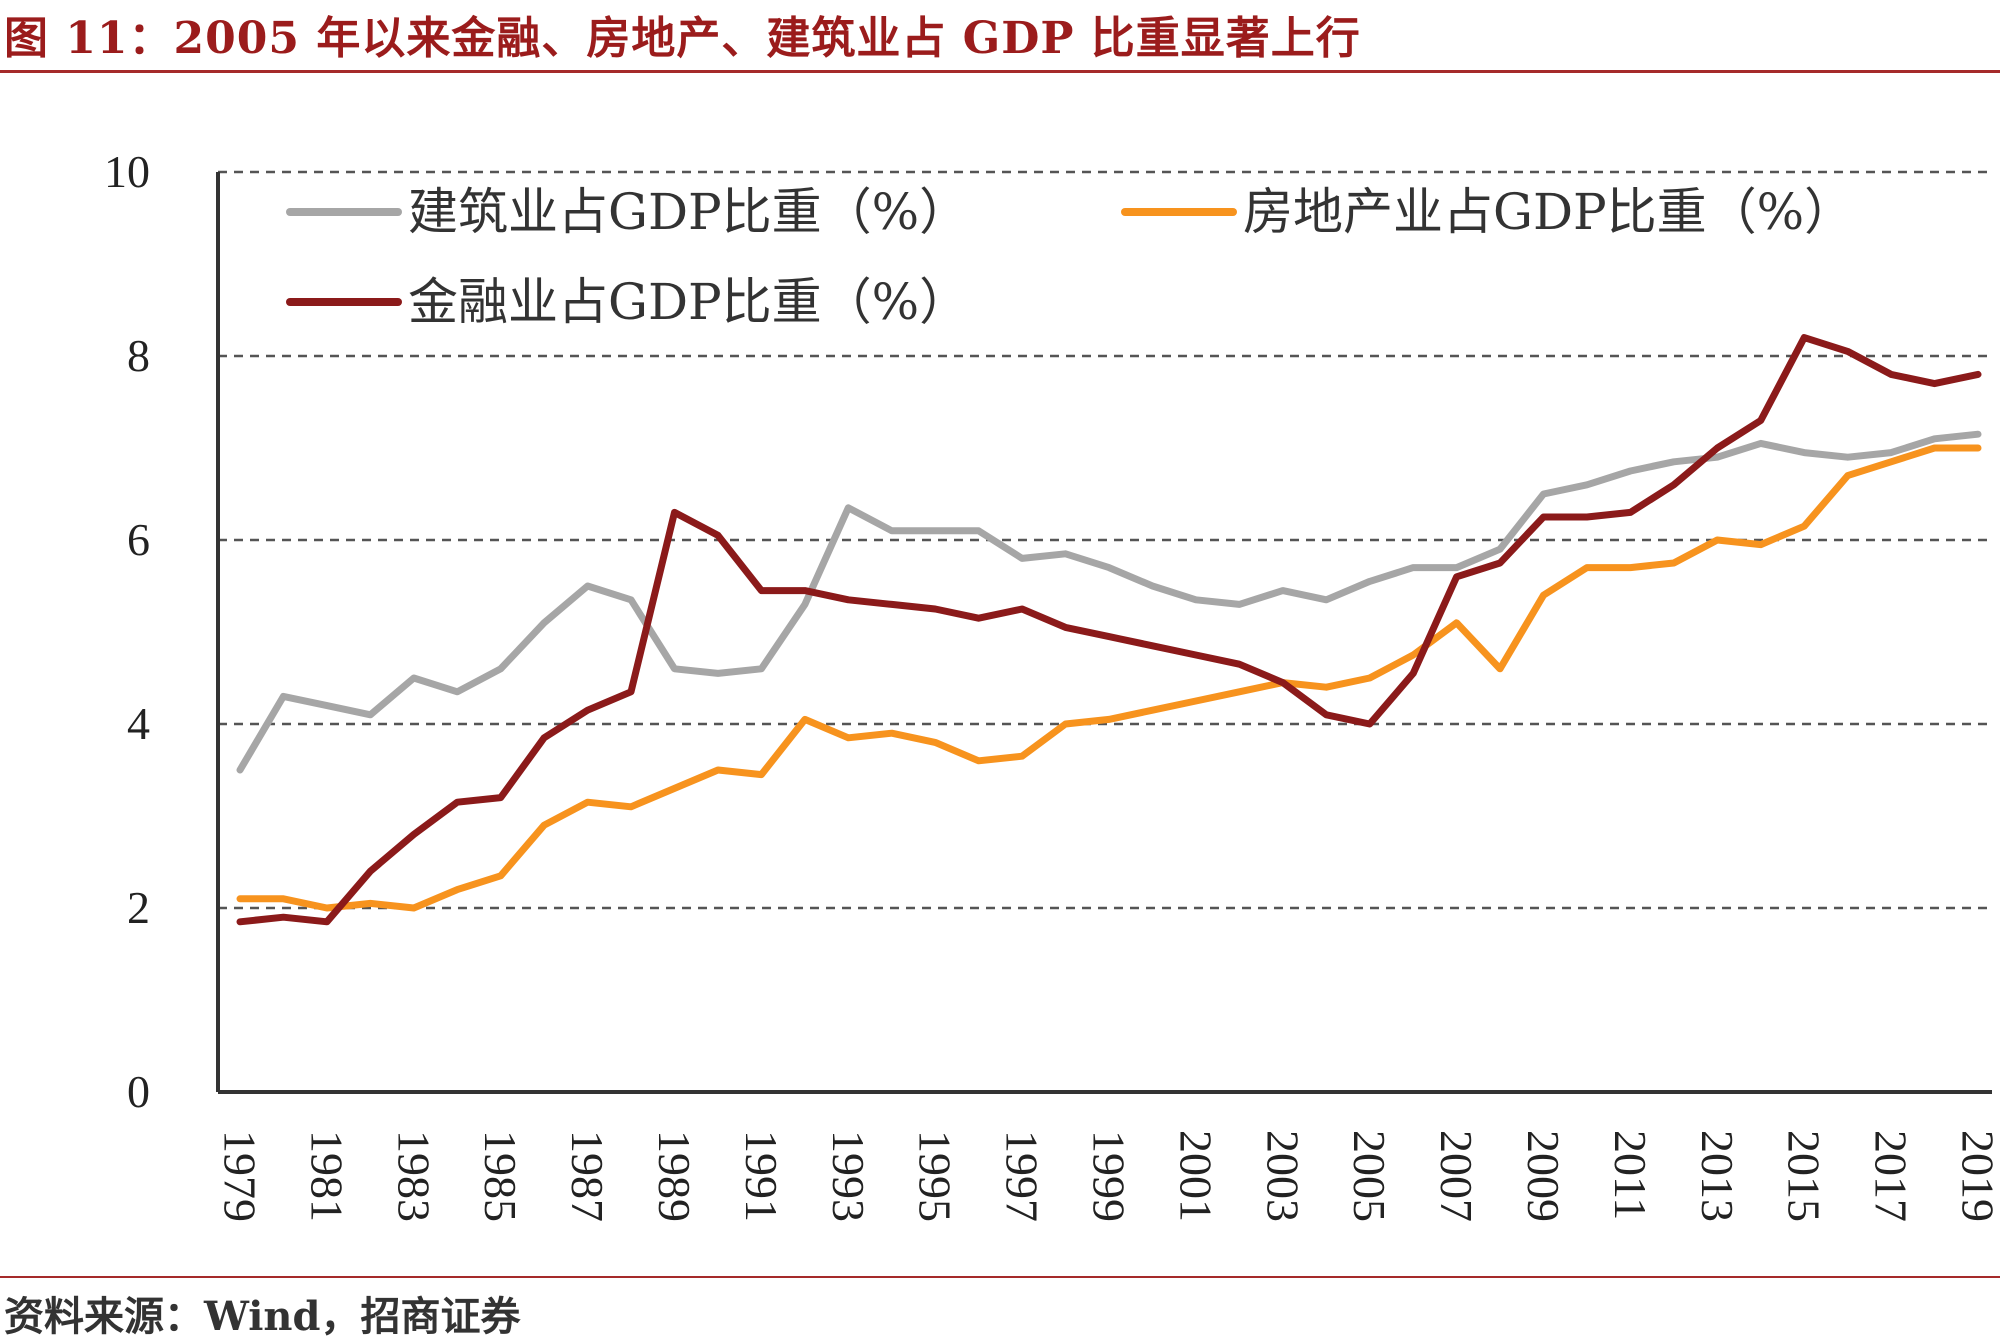 This screenshot has width=2000, height=1342. I want to click on x-tick-label: 2003, so click(1282, 1176).